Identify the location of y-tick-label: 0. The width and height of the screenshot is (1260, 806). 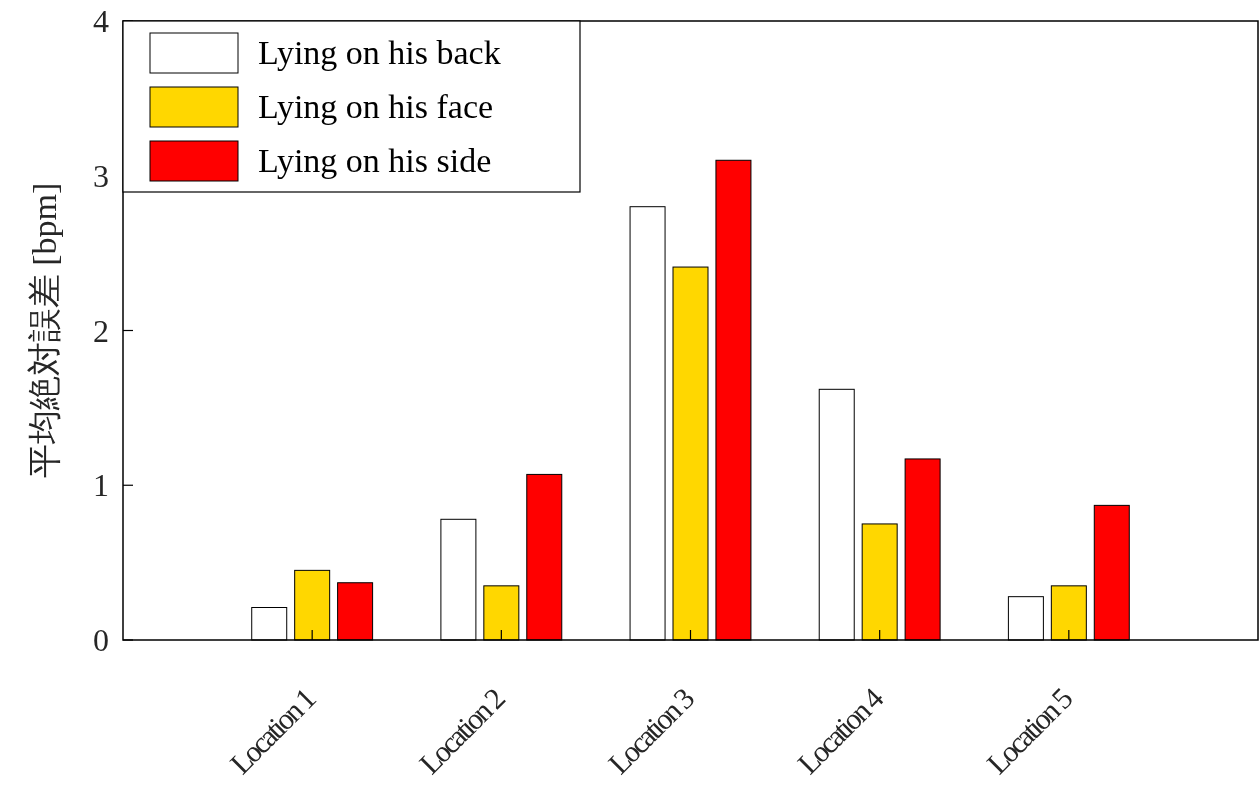
(101, 640).